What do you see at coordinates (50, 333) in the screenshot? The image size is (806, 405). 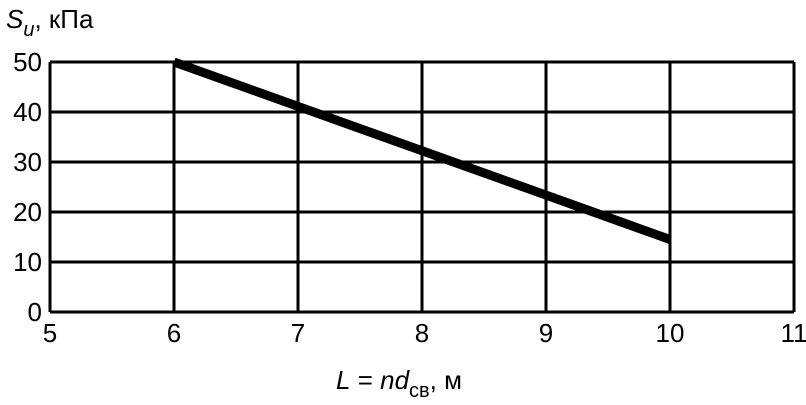 I see `x-tick-label-0: 5` at bounding box center [50, 333].